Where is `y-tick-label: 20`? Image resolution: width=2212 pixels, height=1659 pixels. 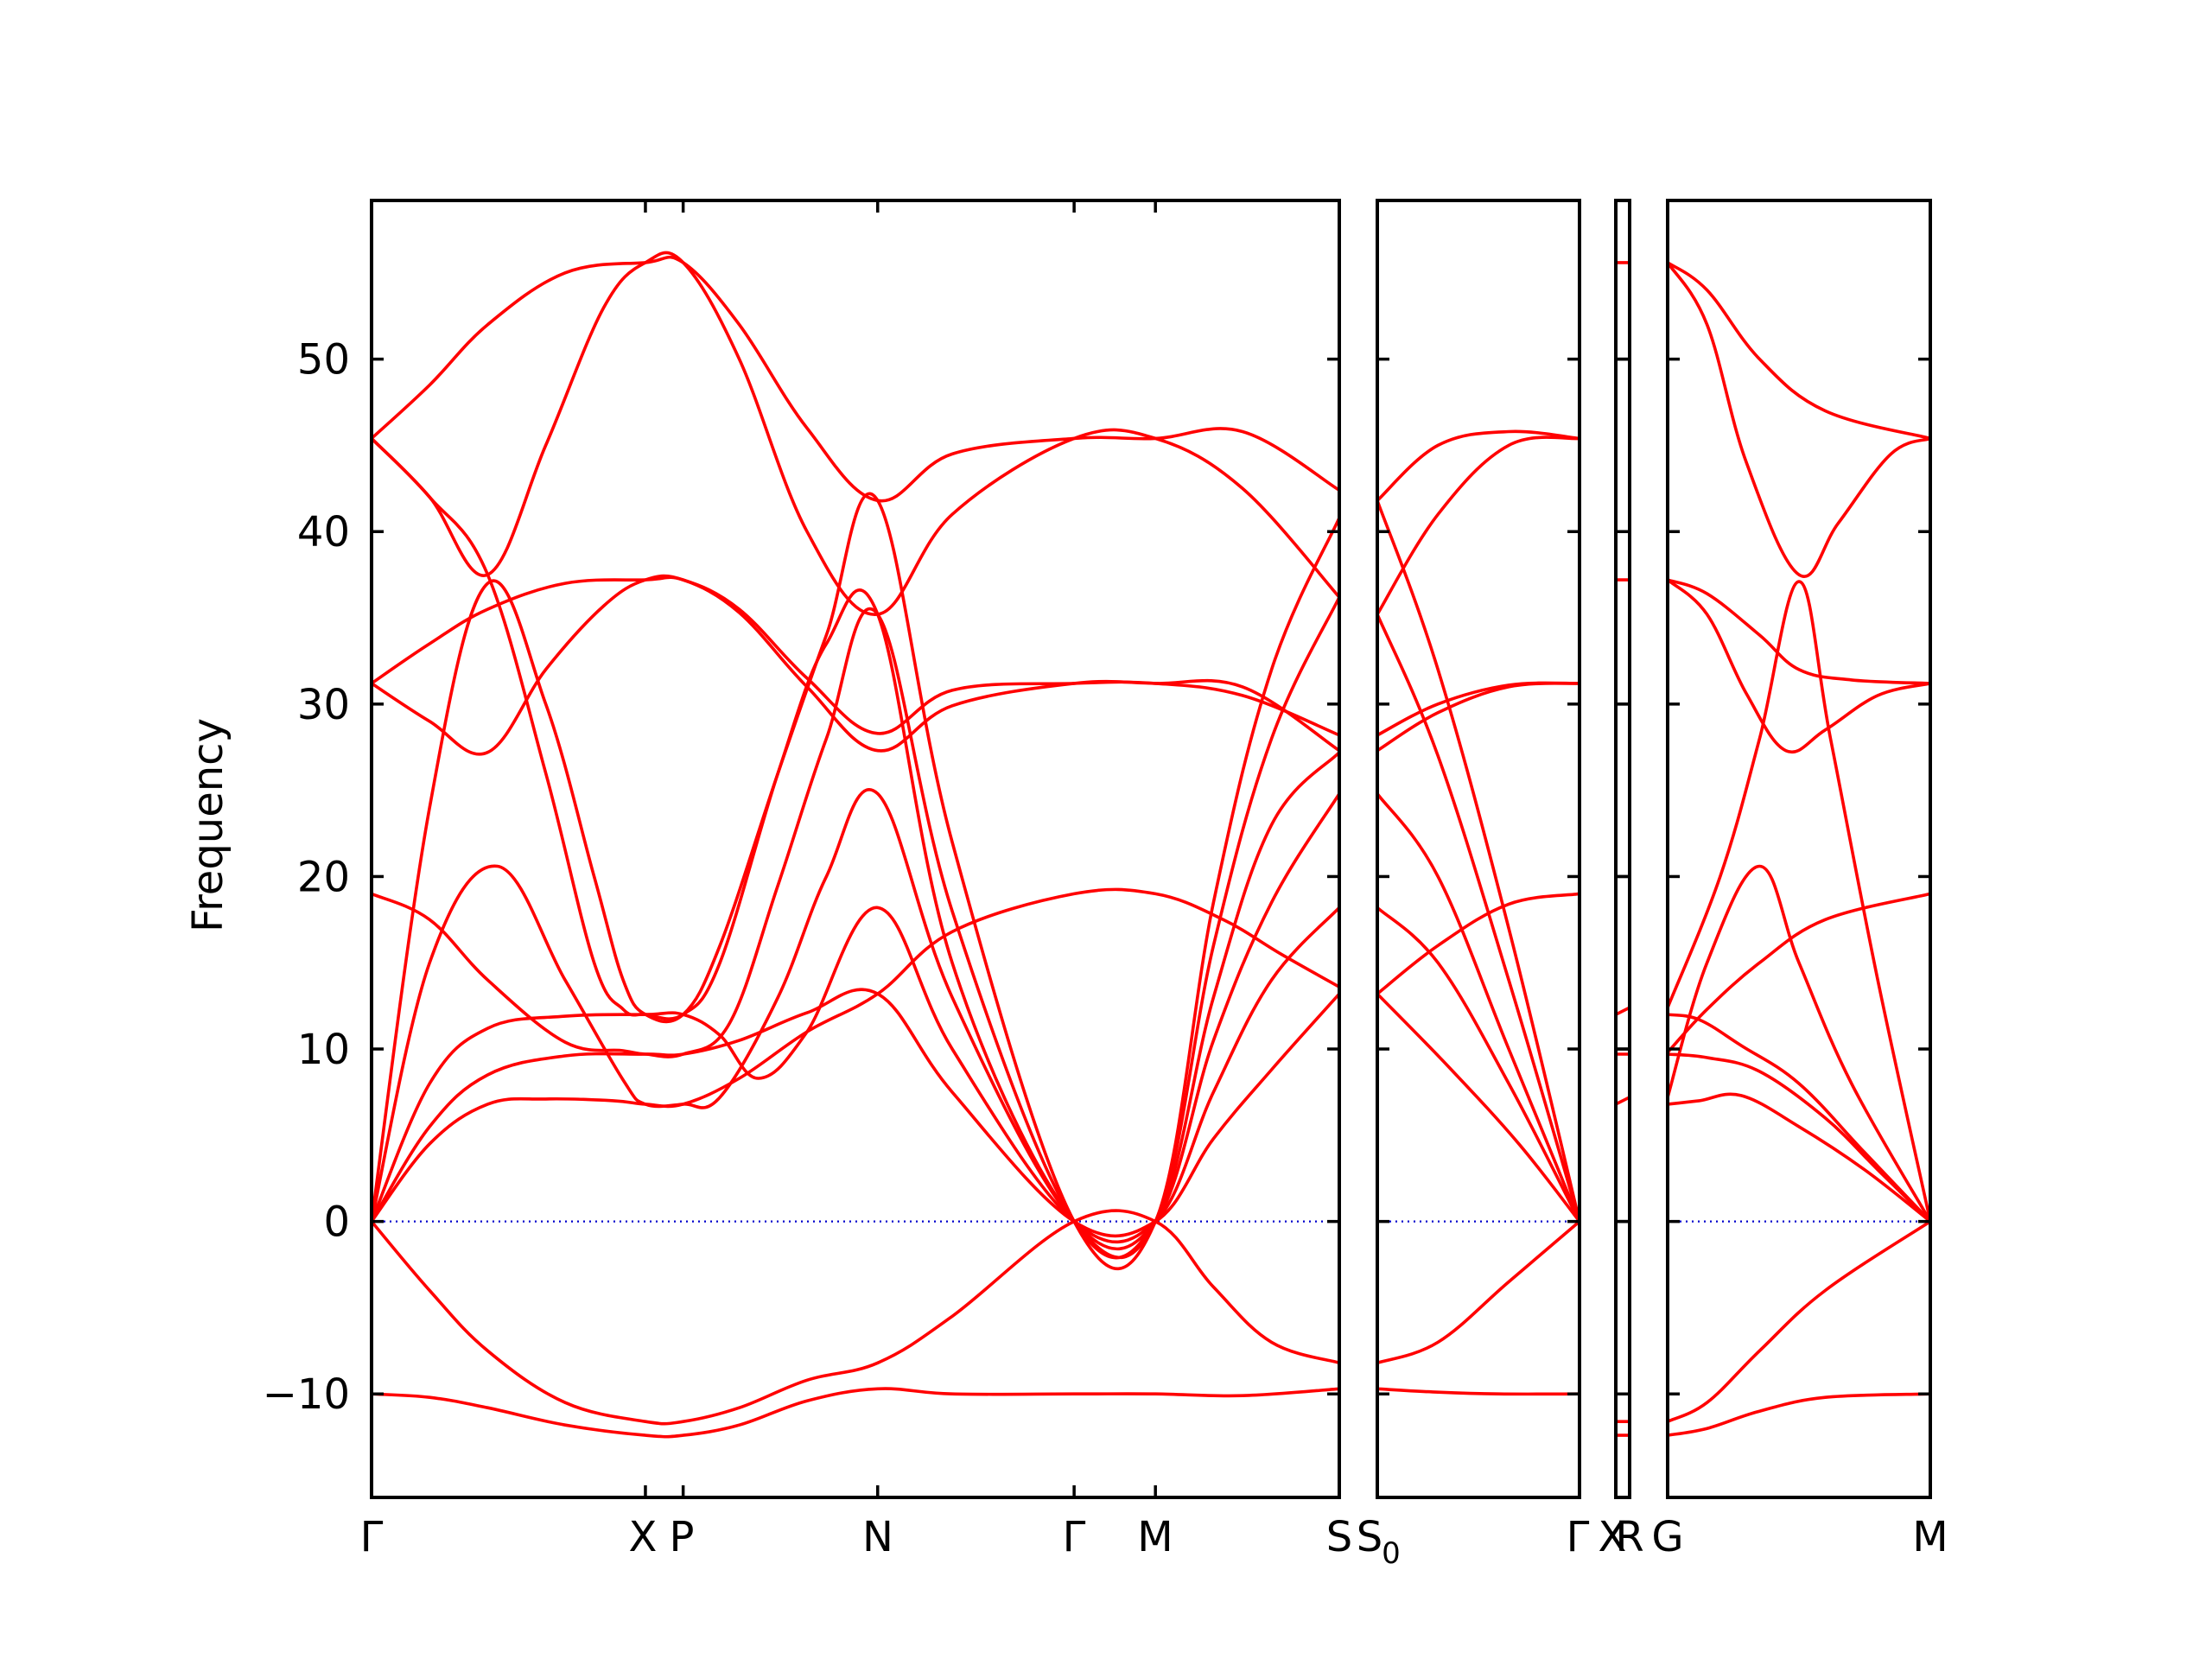
y-tick-label: 20 is located at coordinates (323, 877).